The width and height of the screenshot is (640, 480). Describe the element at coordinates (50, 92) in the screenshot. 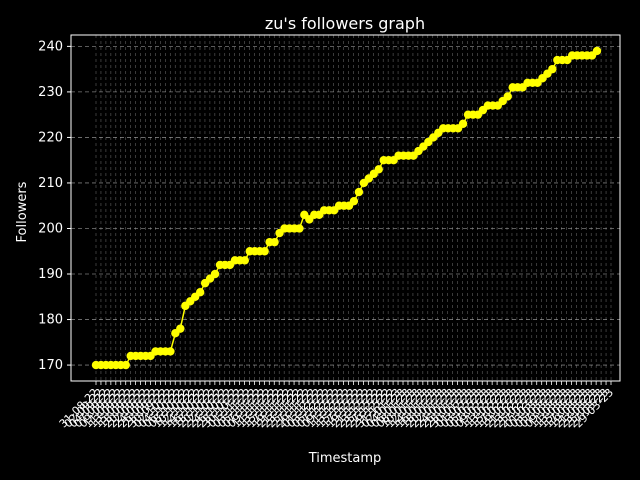

I see `y-tick-label: 230` at that location.